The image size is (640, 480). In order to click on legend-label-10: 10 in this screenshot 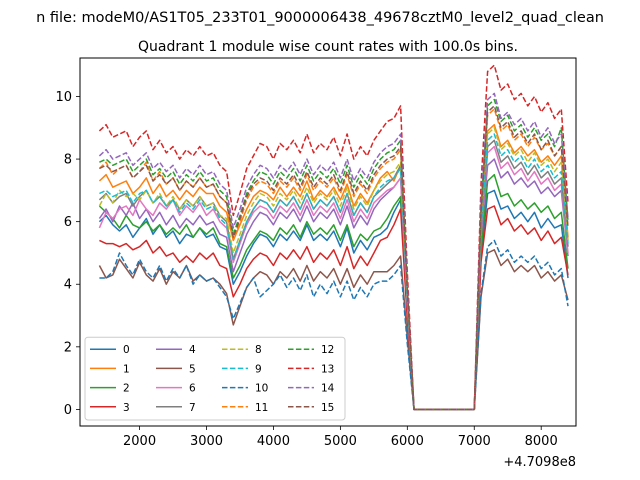, I will do `click(261, 389)`.